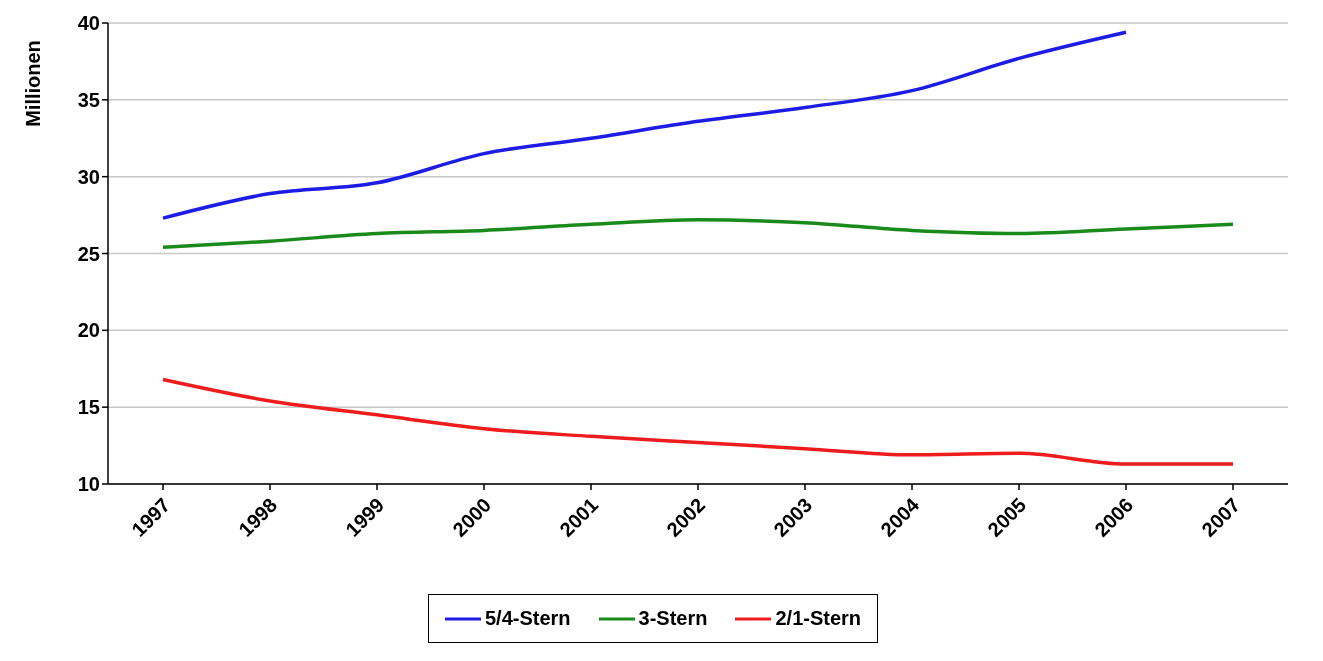 This screenshot has width=1323, height=661. Describe the element at coordinates (88, 23) in the screenshot. I see `y-tick-label: 40` at that location.